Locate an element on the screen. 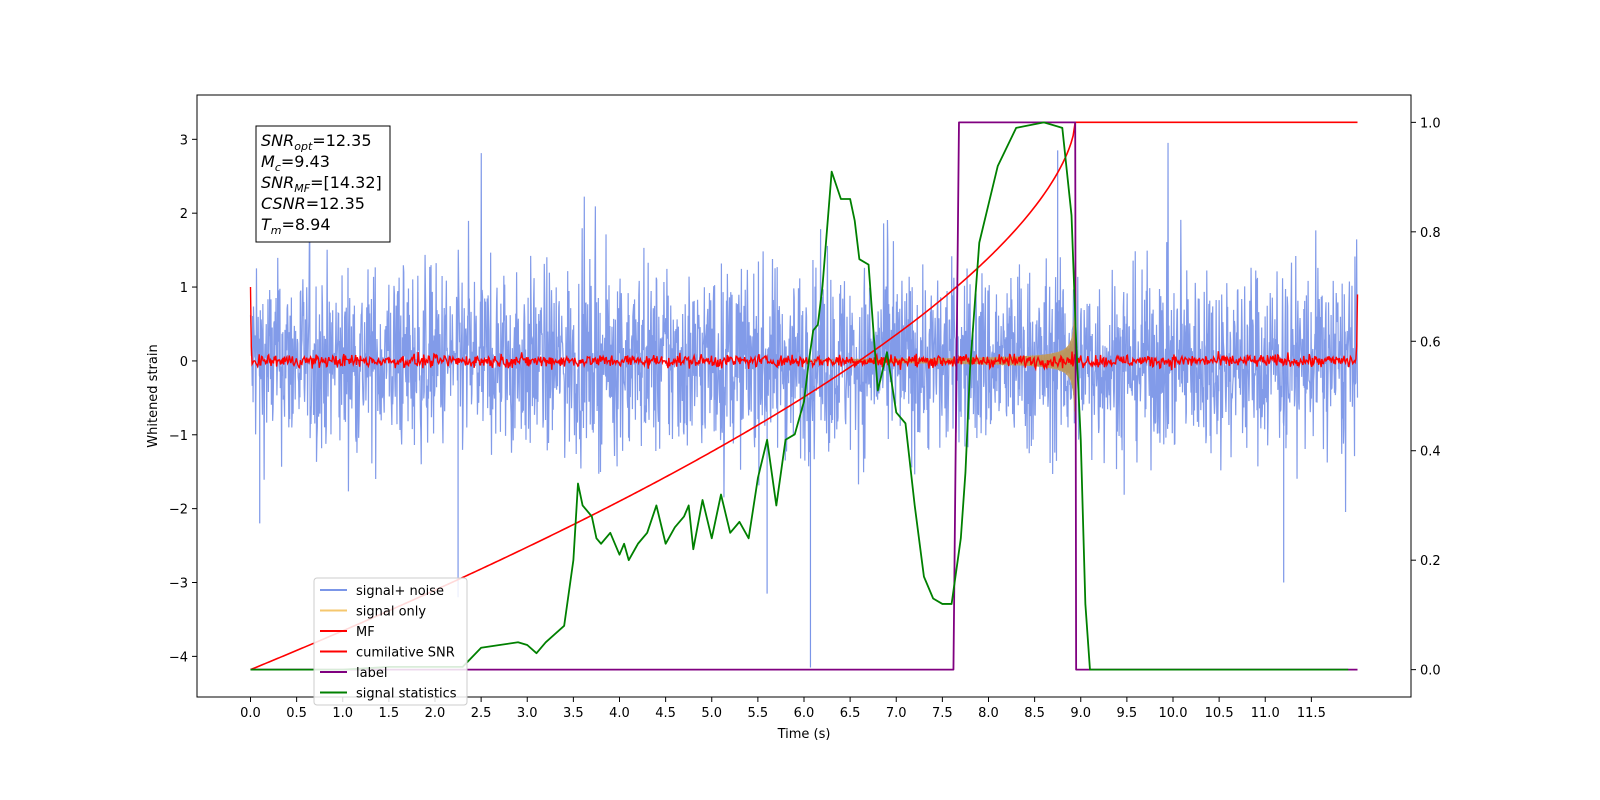 The height and width of the screenshot is (800, 1600). info-box-line: SNRMF=[14.32] is located at coordinates (321, 184).